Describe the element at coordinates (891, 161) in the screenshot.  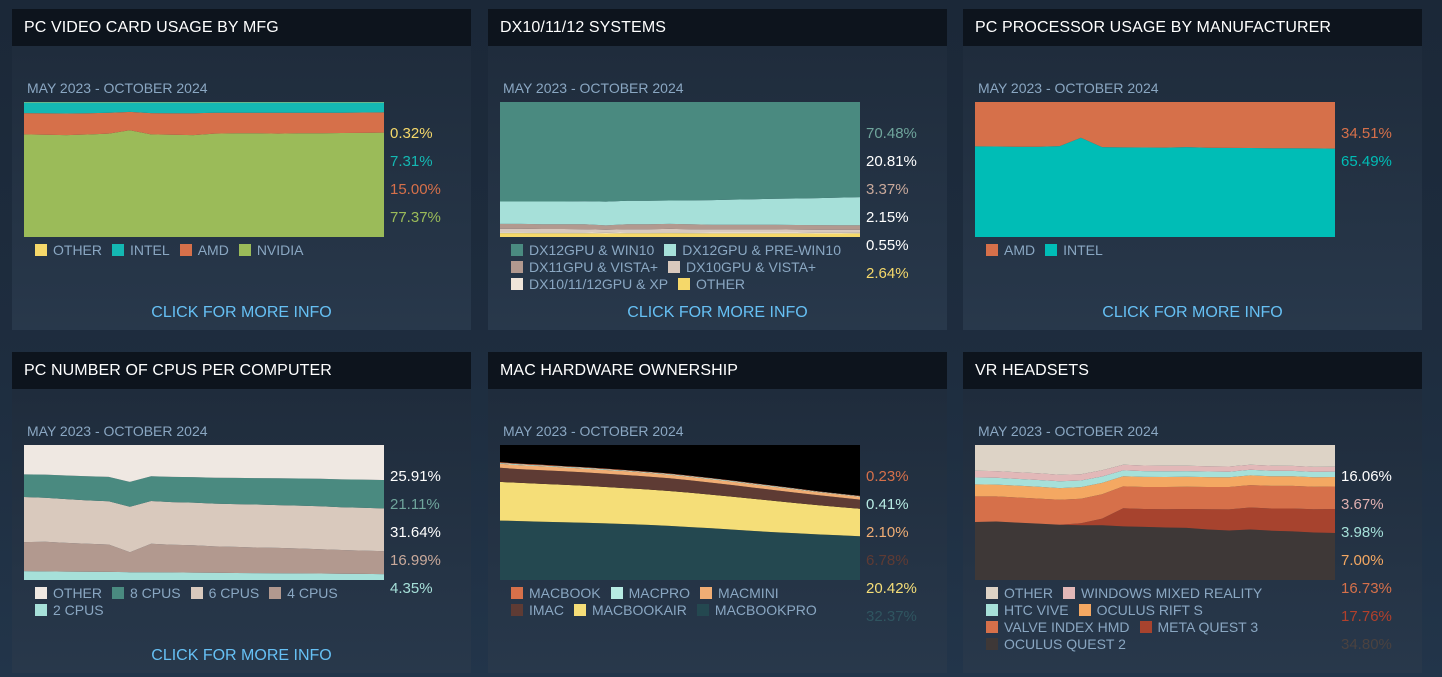
I see `percent-label-dx12gpu-pre-win10: 20.81%` at that location.